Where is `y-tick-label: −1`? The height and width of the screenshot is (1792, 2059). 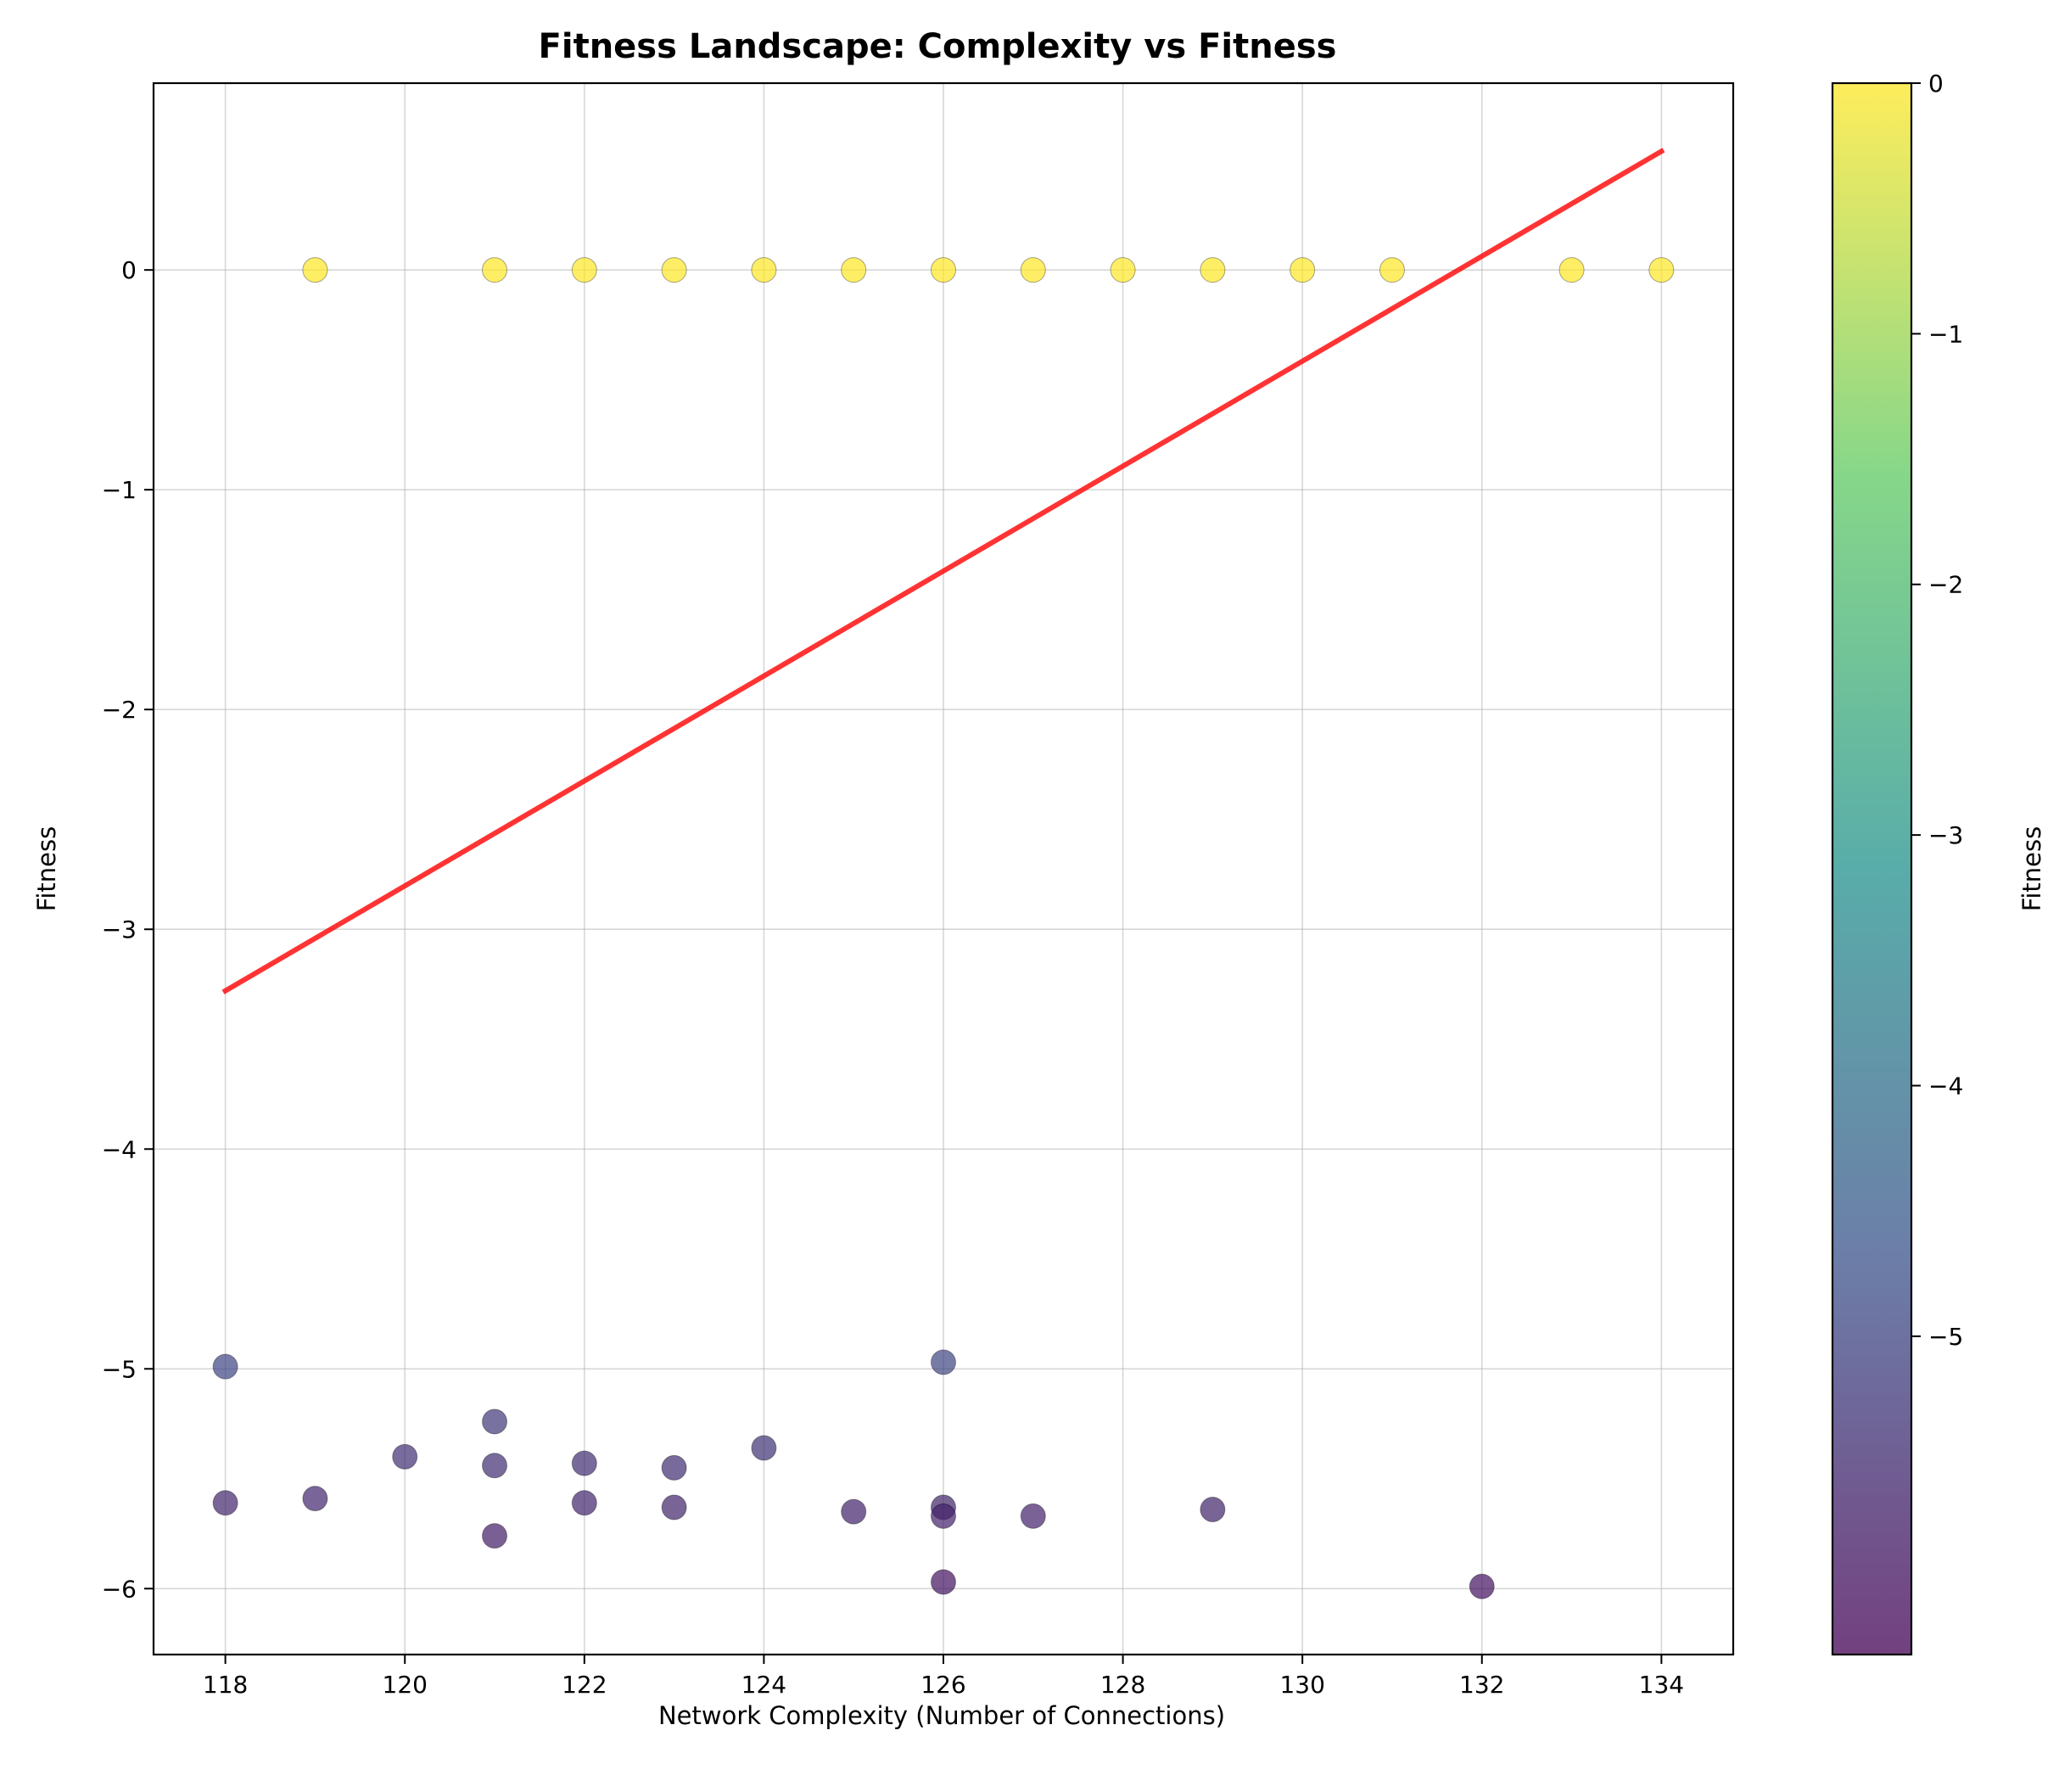
y-tick-label: −1 is located at coordinates (119, 490).